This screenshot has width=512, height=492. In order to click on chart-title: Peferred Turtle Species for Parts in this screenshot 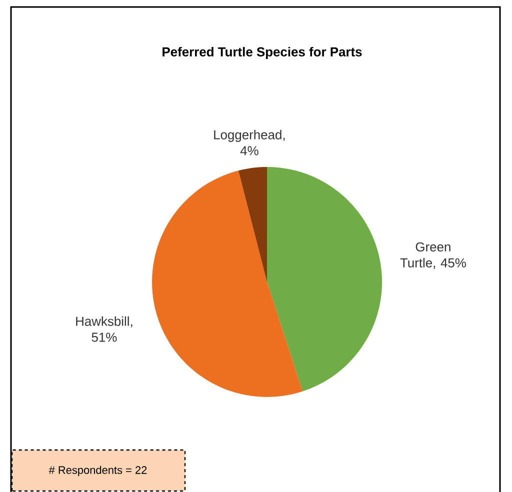, I will do `click(262, 53)`.